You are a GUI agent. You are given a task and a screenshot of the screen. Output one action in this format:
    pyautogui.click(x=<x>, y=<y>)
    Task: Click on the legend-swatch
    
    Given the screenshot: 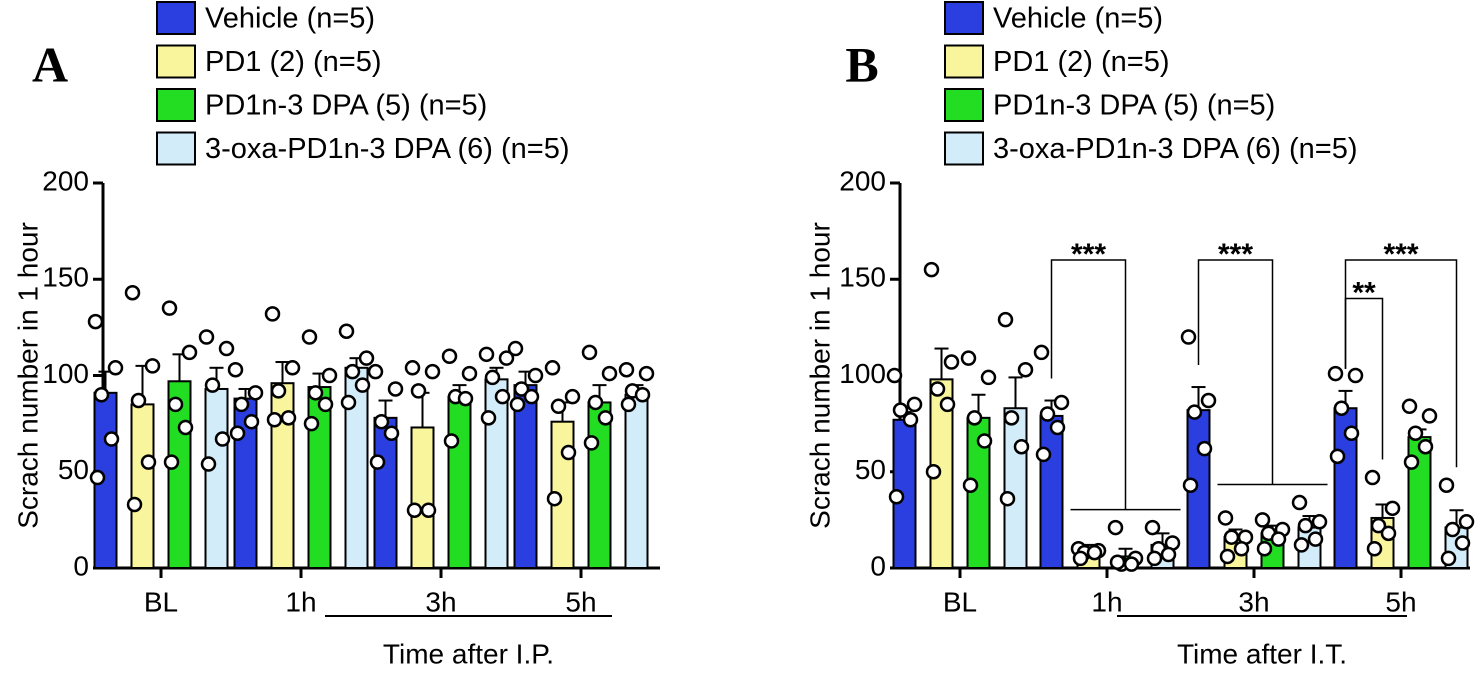 What is the action you would take?
    pyautogui.click(x=176, y=61)
    